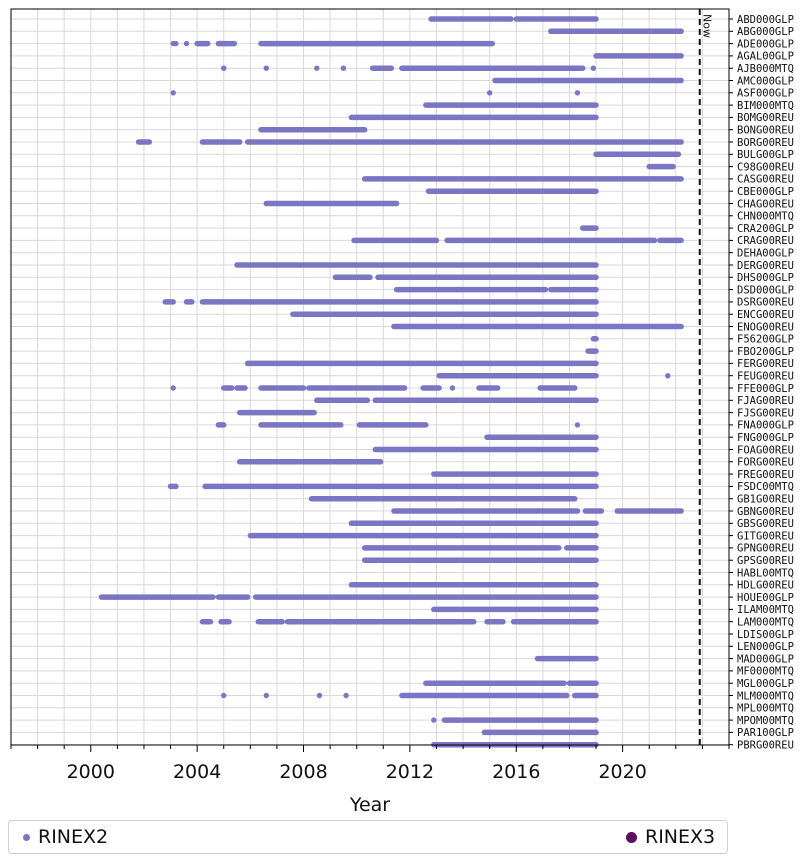  What do you see at coordinates (765, 709) in the screenshot?
I see `station-label: MPL000MTQ` at bounding box center [765, 709].